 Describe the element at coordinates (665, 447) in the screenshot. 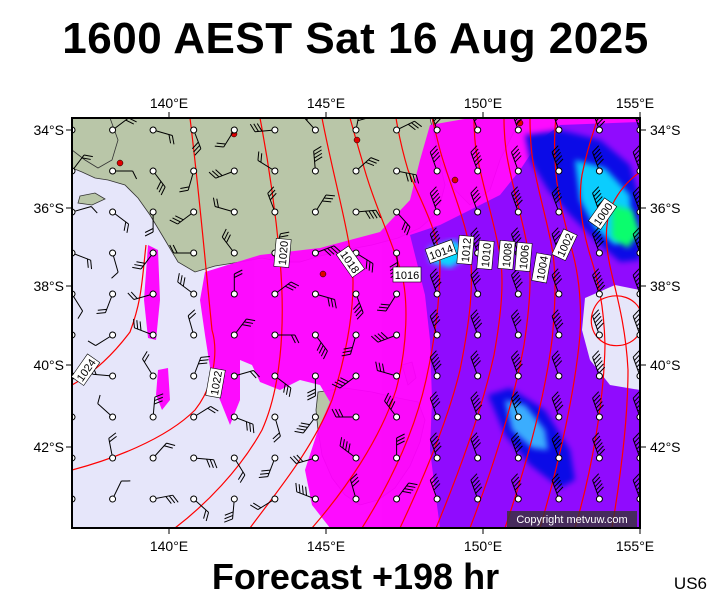

I see `lat-label-right: 42°S` at that location.